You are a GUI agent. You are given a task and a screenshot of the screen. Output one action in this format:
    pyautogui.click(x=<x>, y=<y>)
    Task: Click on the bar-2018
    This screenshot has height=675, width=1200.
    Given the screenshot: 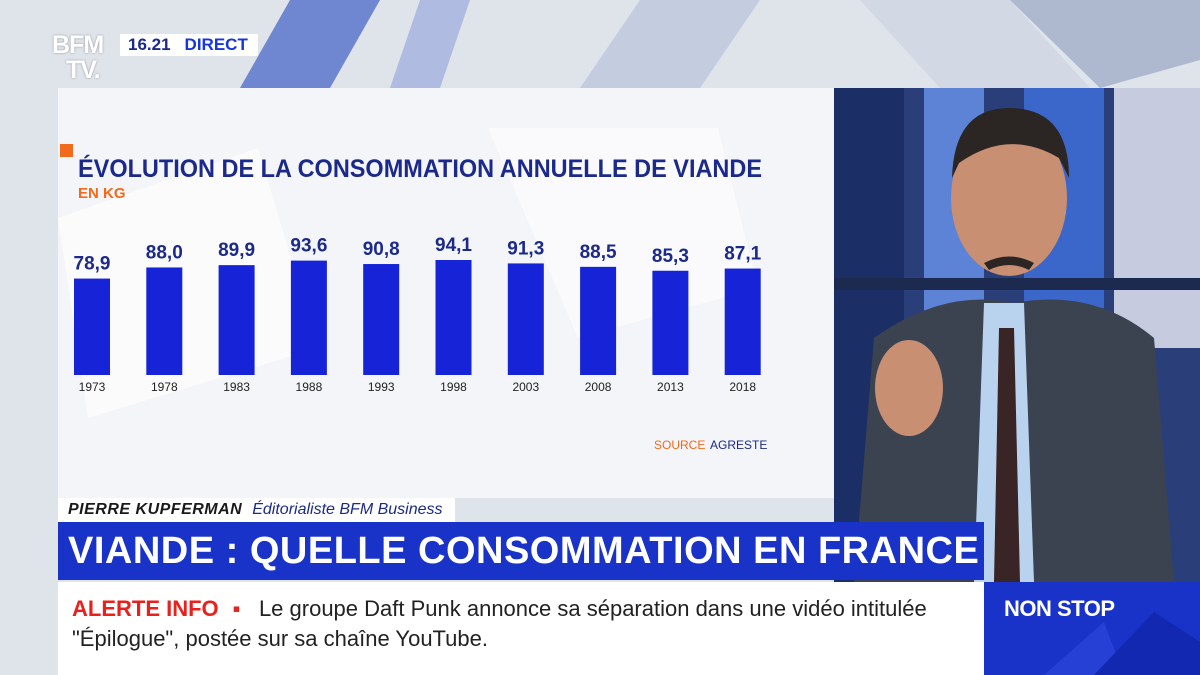 What is the action you would take?
    pyautogui.click(x=742, y=321)
    